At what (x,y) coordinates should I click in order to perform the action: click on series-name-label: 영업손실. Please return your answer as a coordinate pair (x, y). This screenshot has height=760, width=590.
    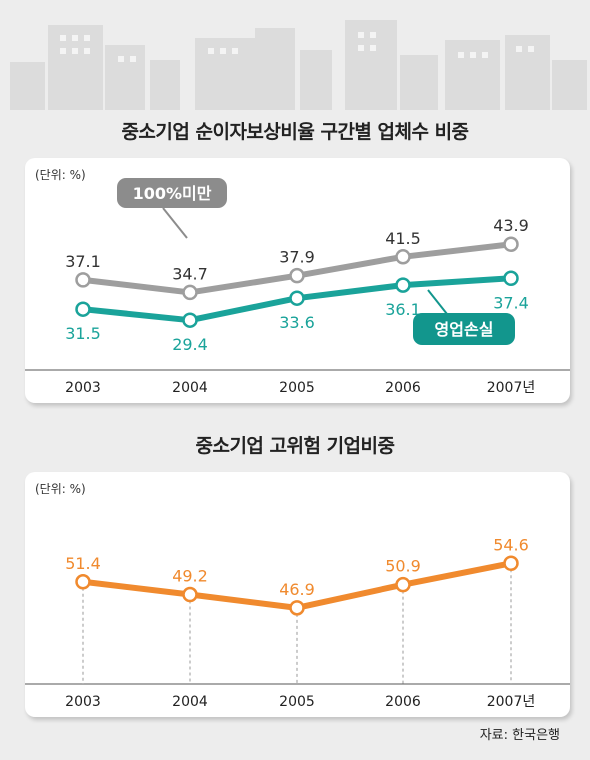
    Looking at the image, I should click on (464, 329).